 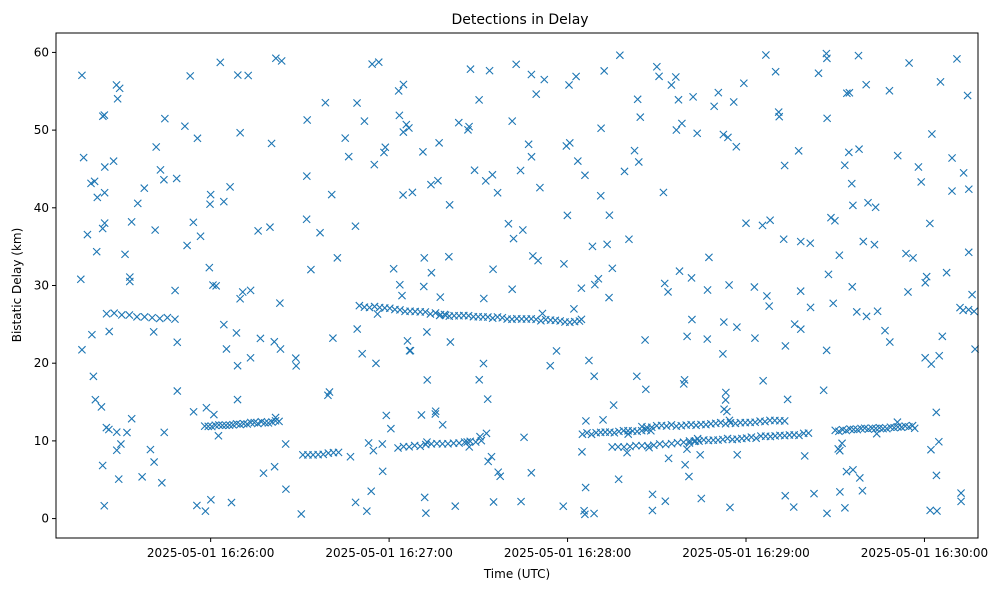 What do you see at coordinates (567, 553) in the screenshot?
I see `x-tick-label: 2025-05-01 16:28:00` at bounding box center [567, 553].